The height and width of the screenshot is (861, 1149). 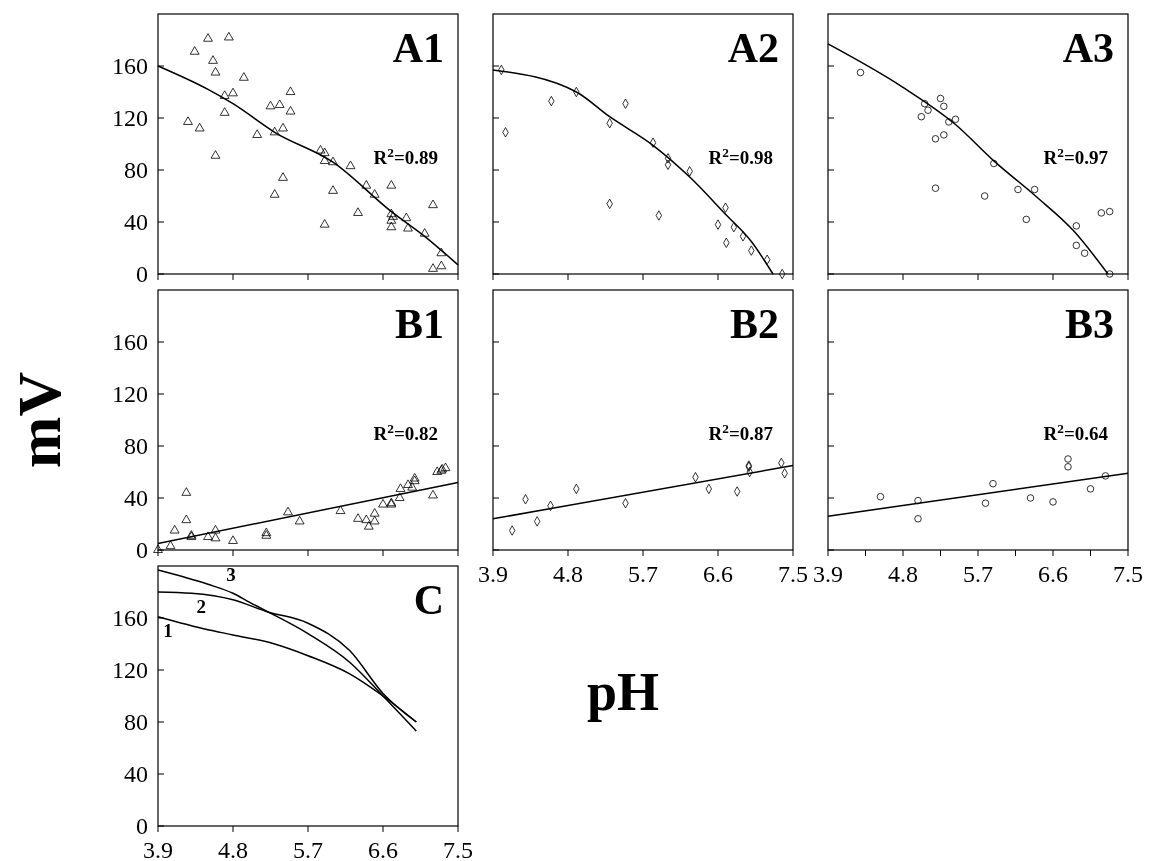 What do you see at coordinates (405, 432) in the screenshot?
I see `annotation: R$^{2}$=0.82` at bounding box center [405, 432].